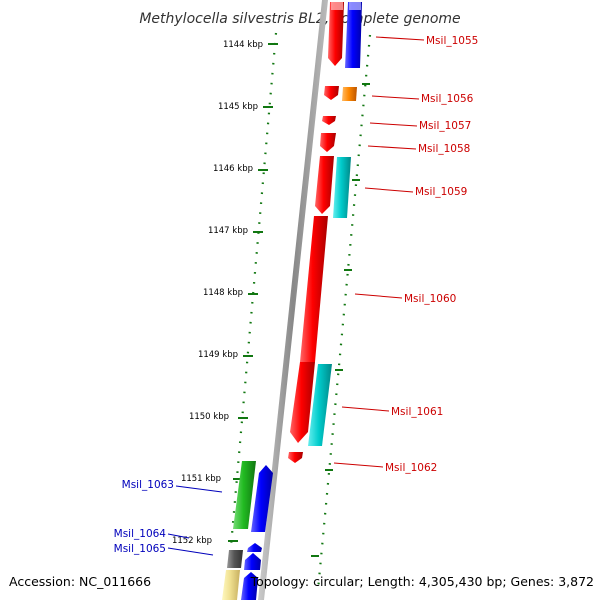 Image resolution: width=600 pixels, height=600 pixels. I want to click on kbp-label: 1150 kbp, so click(209, 417).